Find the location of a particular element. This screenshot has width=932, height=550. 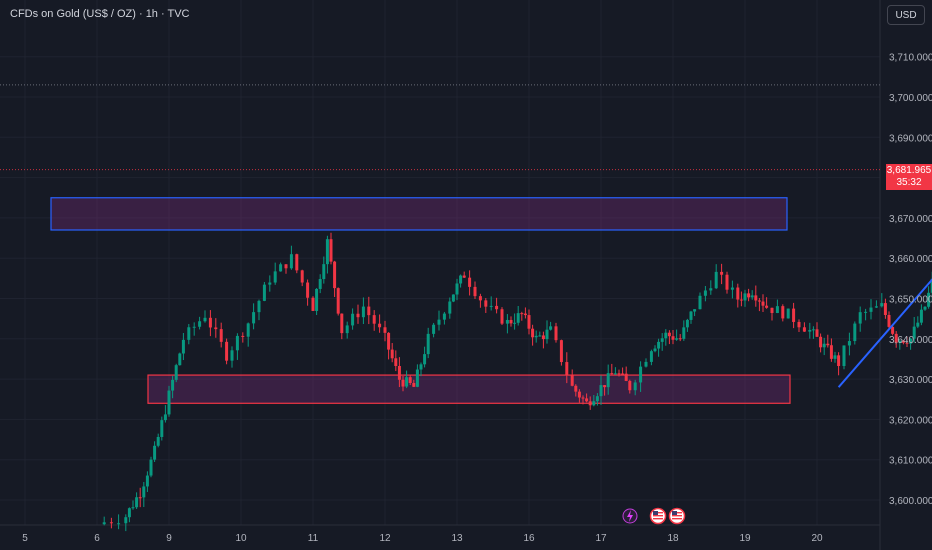

y-tick-label: 3,690.000 is located at coordinates (910, 138).